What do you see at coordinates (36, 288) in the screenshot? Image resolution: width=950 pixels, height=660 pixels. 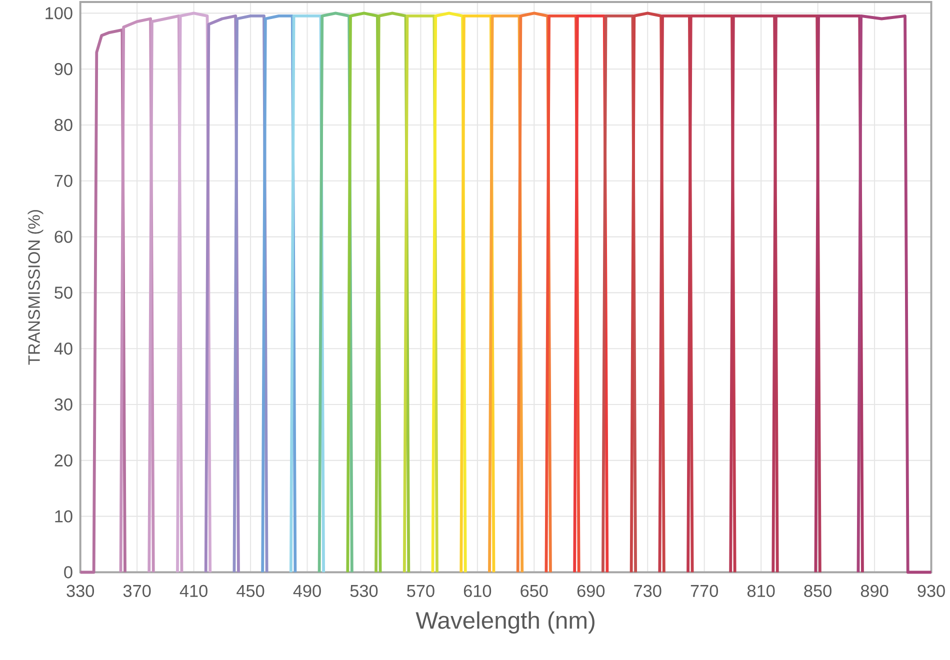 I see `y-axis-title: TRANSMISSION (%)` at bounding box center [36, 288].